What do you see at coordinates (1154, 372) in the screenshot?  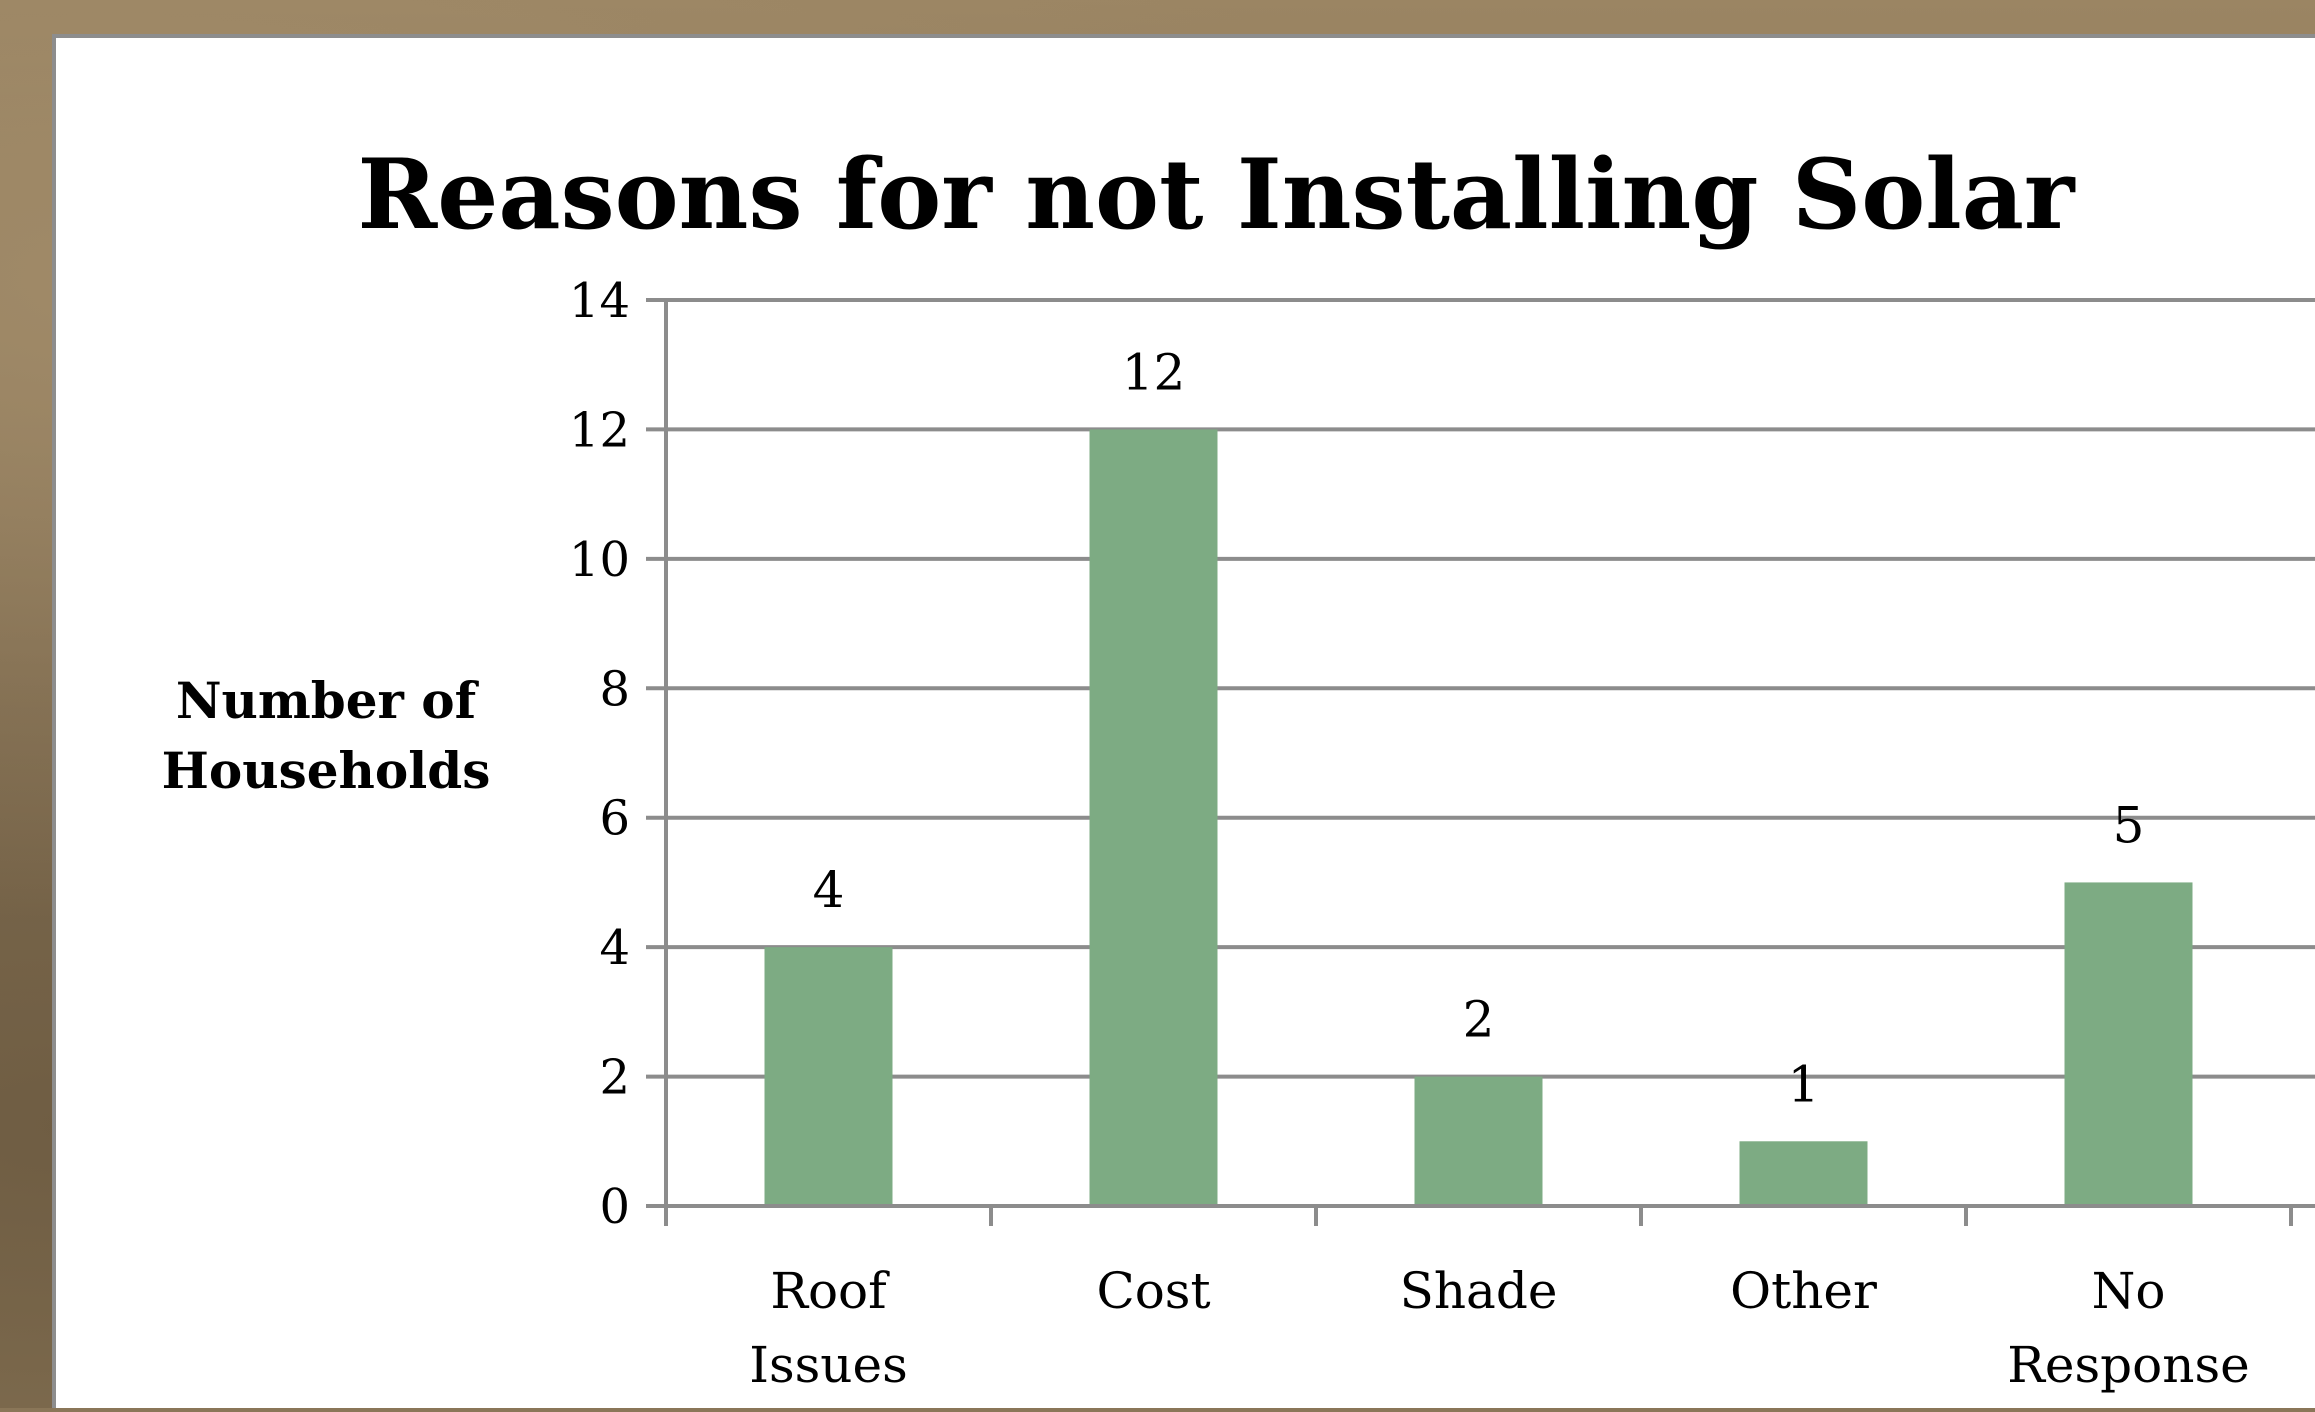 I see `data-label: 12` at bounding box center [1154, 372].